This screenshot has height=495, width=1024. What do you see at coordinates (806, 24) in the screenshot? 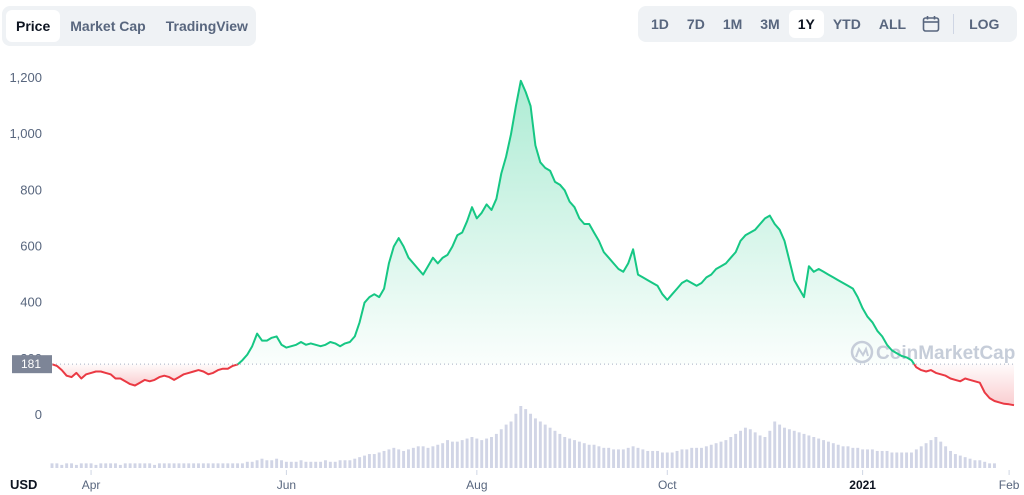
I see `range-1y-button: 1Y` at bounding box center [806, 24].